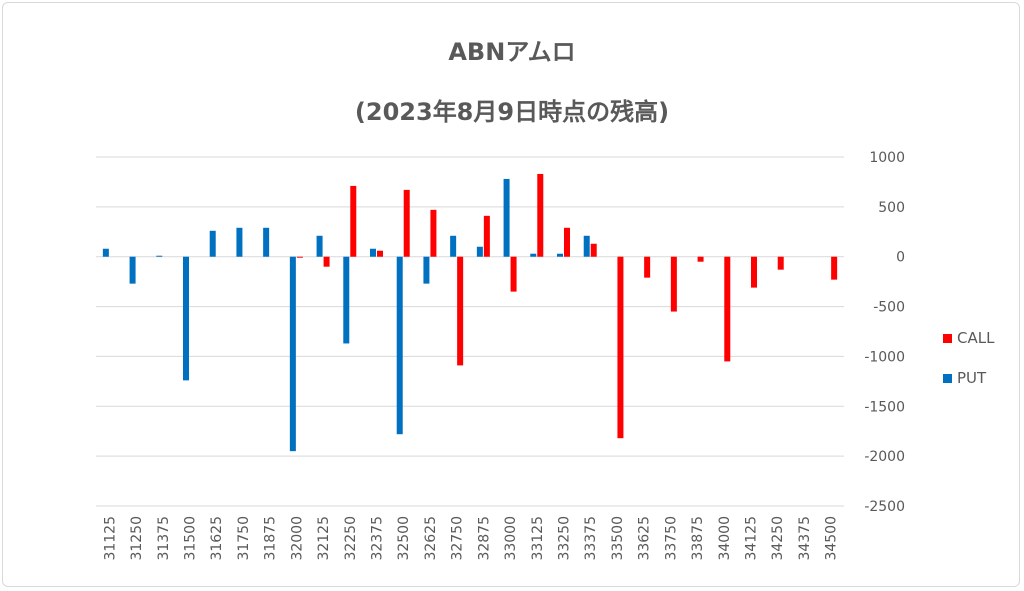 This screenshot has width=1024, height=591. What do you see at coordinates (511, 538) in the screenshot?
I see `x-tick-label: 33000` at bounding box center [511, 538].